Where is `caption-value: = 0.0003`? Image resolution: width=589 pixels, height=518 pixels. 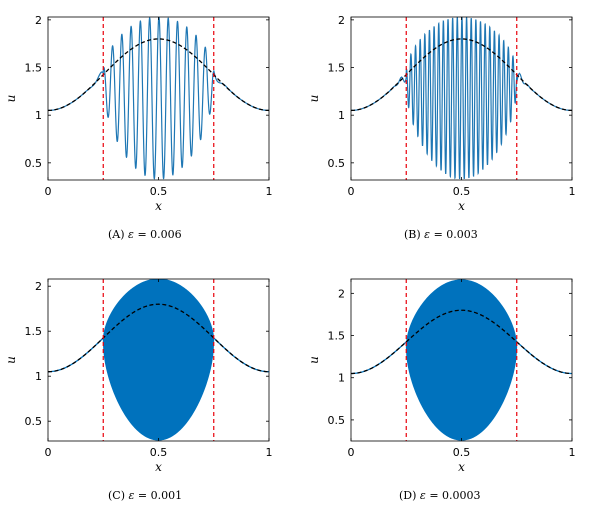
caption-value: = 0.0003 is located at coordinates (455, 495).